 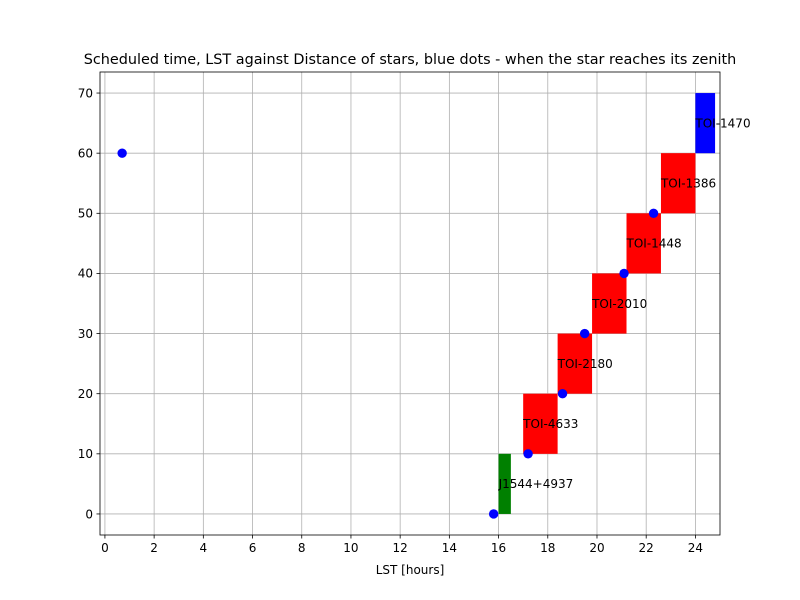 What do you see at coordinates (253, 548) in the screenshot?
I see `x-tick-label: 6` at bounding box center [253, 548].